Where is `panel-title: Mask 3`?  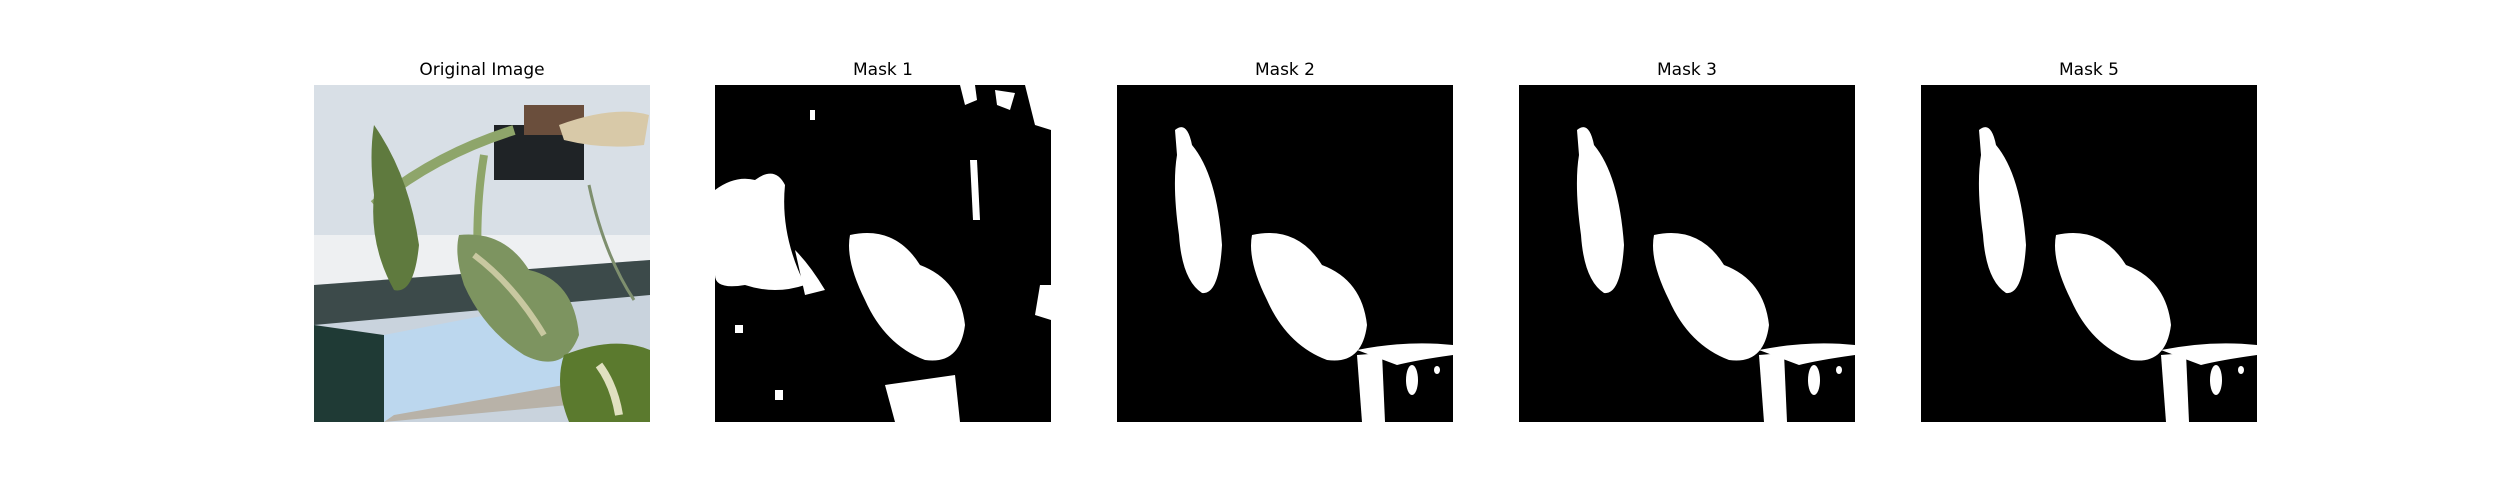 panel-title: Mask 3 is located at coordinates (1686, 70).